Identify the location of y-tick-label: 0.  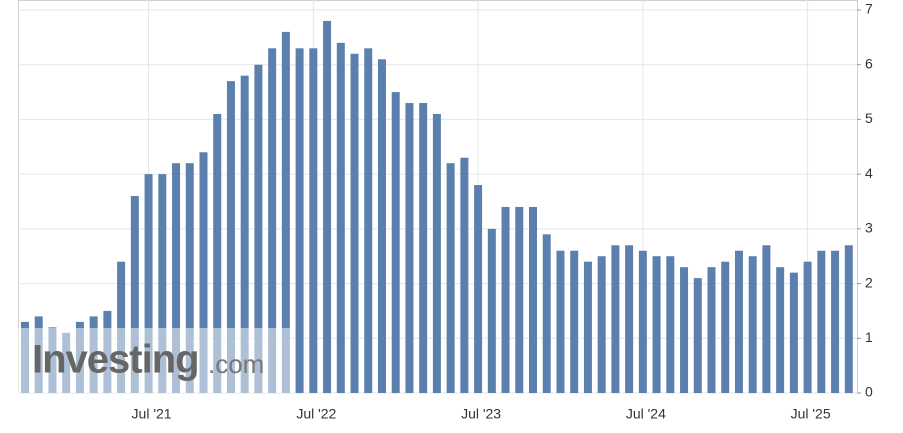
(869, 392).